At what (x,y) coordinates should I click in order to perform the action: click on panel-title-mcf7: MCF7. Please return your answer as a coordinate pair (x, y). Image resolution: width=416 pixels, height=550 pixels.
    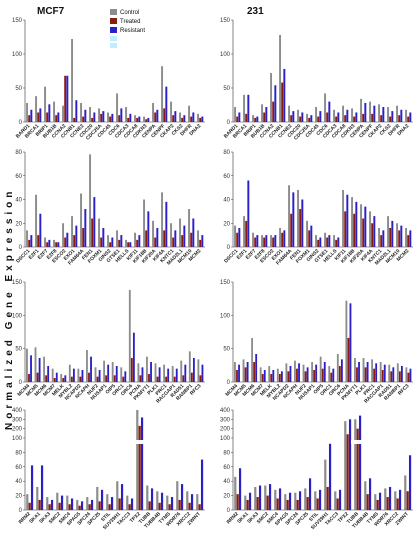
    Looking at the image, I should click on (51, 11).